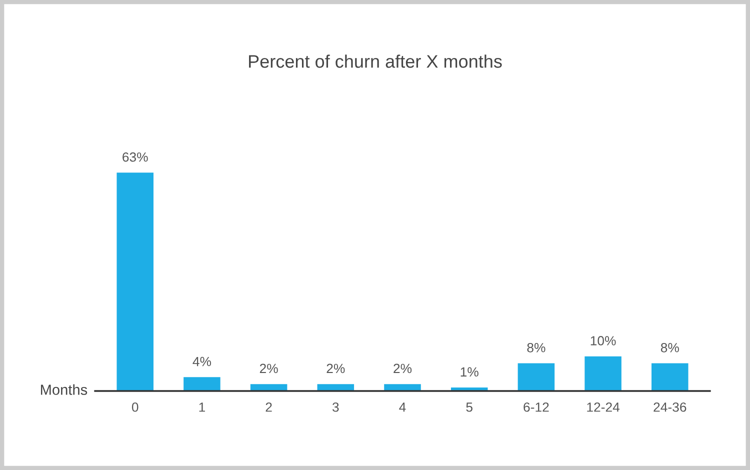  What do you see at coordinates (269, 407) in the screenshot?
I see `x-tick-label: 2` at bounding box center [269, 407].